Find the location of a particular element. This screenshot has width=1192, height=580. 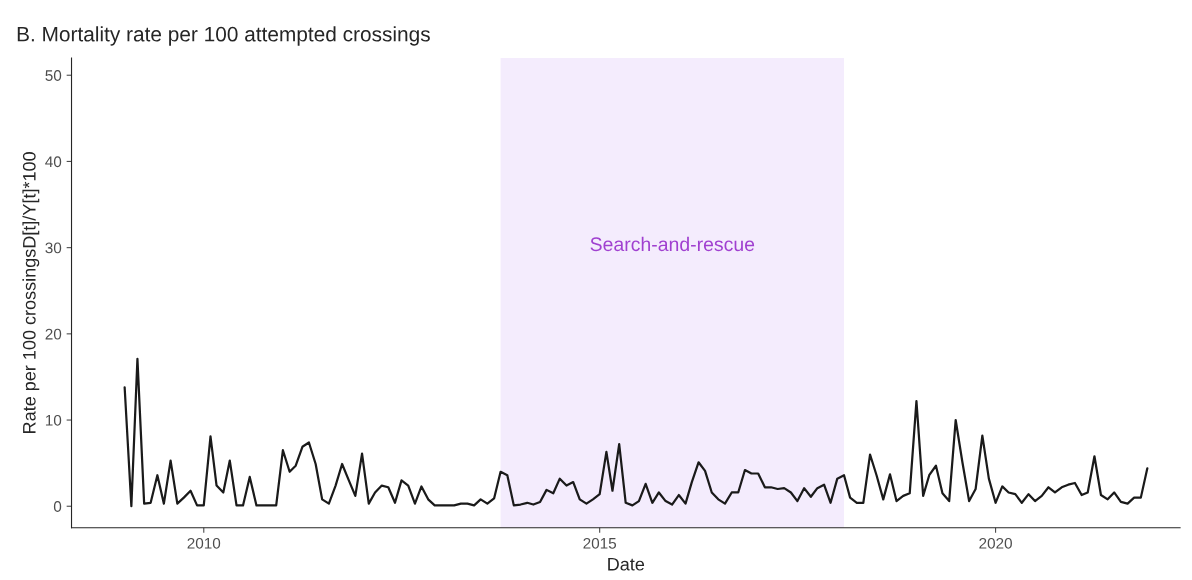

x-tick-label: 2015 is located at coordinates (600, 543).